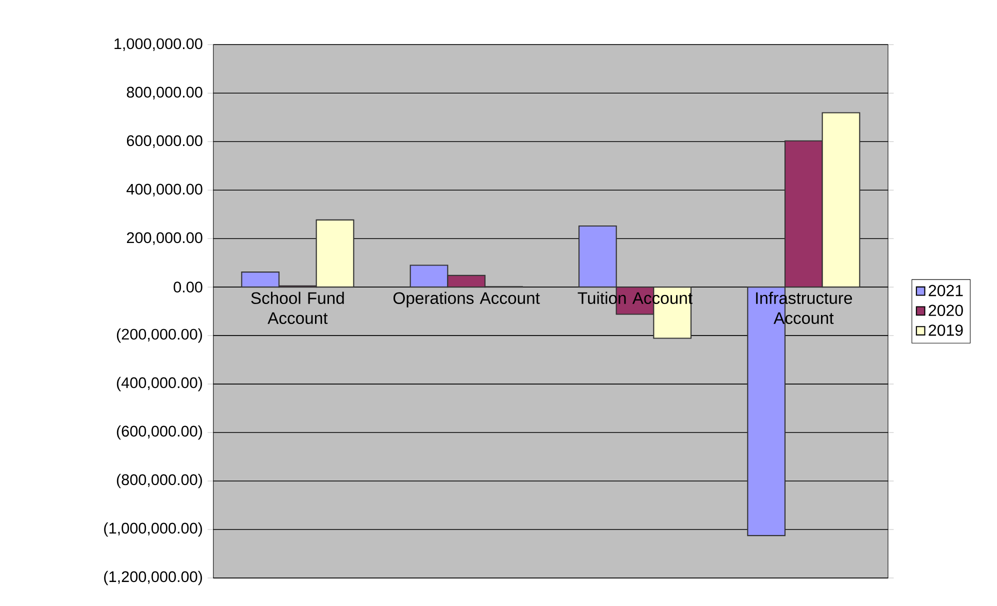 This screenshot has width=997, height=606. What do you see at coordinates (159, 335) in the screenshot?
I see `y-tick-label: (200,000.00)` at bounding box center [159, 335].